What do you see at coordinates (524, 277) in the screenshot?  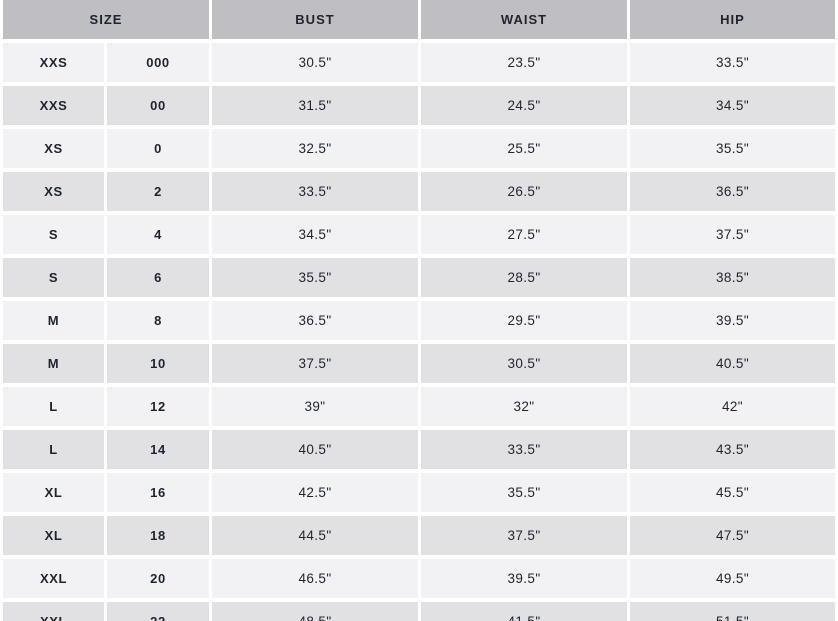 I see `cell-waist: 28.5"` at bounding box center [524, 277].